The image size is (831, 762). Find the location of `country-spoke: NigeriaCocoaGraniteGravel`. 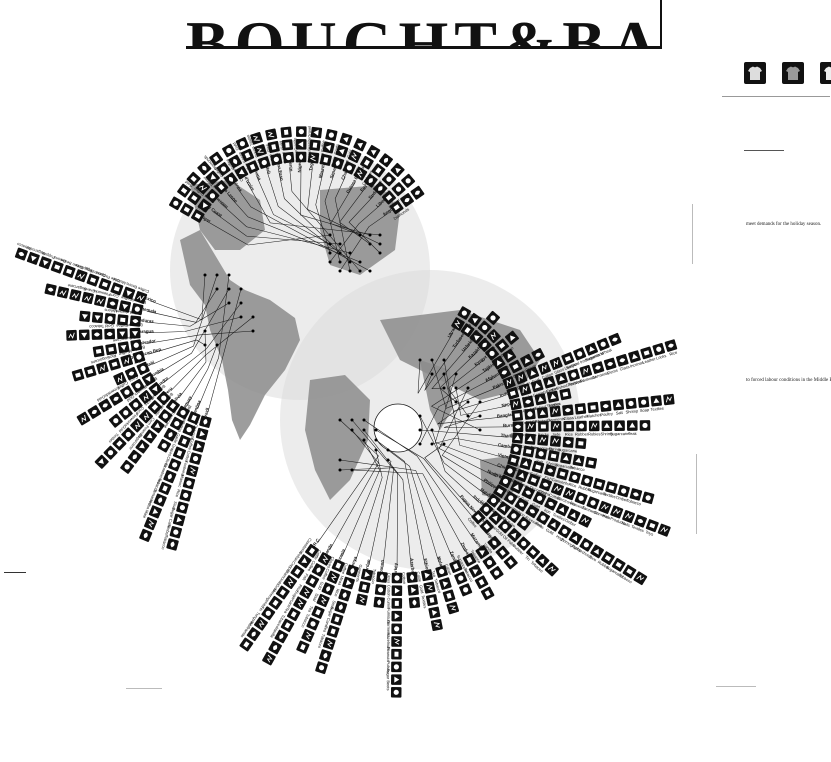

country-spoke: NigeriaCocoaGraniteGravel is located at coordinates (303, 149).